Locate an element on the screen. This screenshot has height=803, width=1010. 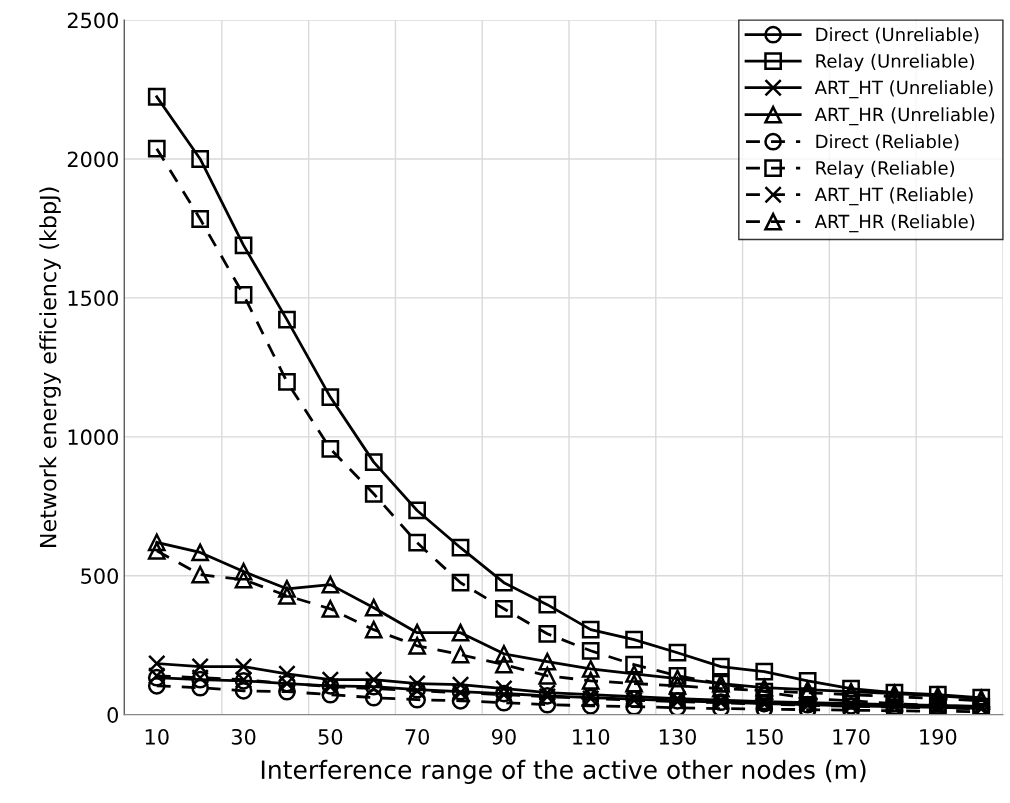
legend-label: ART_HR (Unreliable) is located at coordinates (904, 116).